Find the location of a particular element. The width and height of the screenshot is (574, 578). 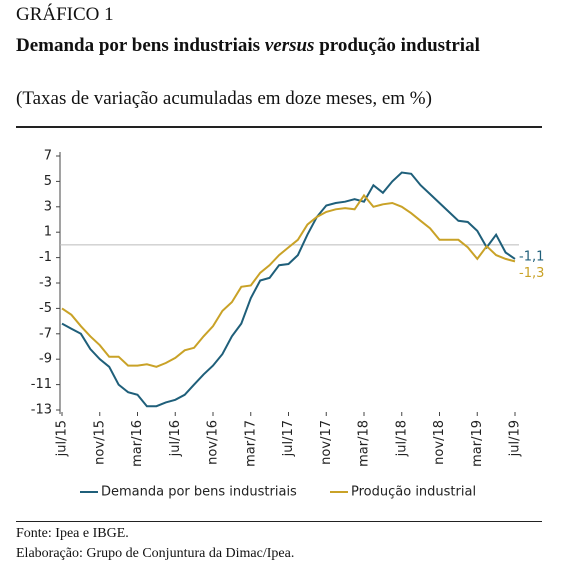

x-tick-label: nov/17 is located at coordinates (326, 442).